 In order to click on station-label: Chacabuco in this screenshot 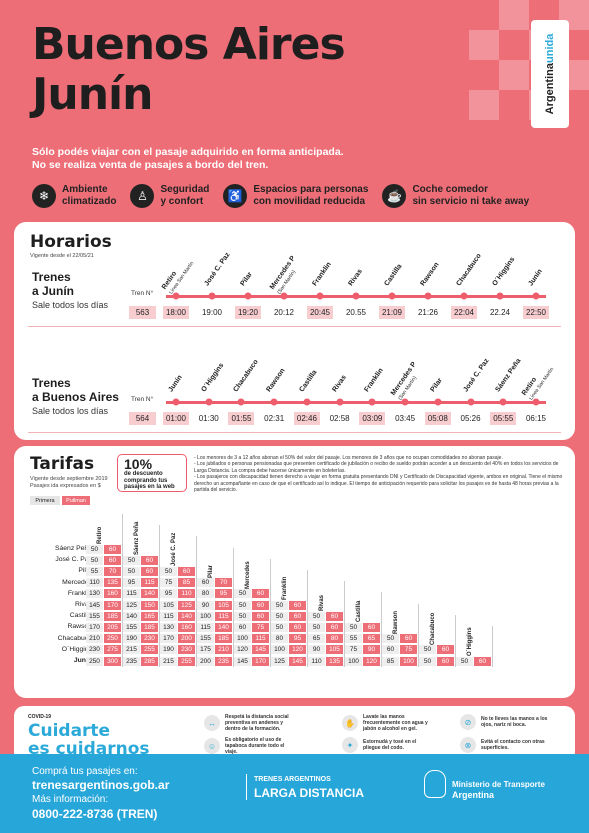, I will do `click(246, 376)`.